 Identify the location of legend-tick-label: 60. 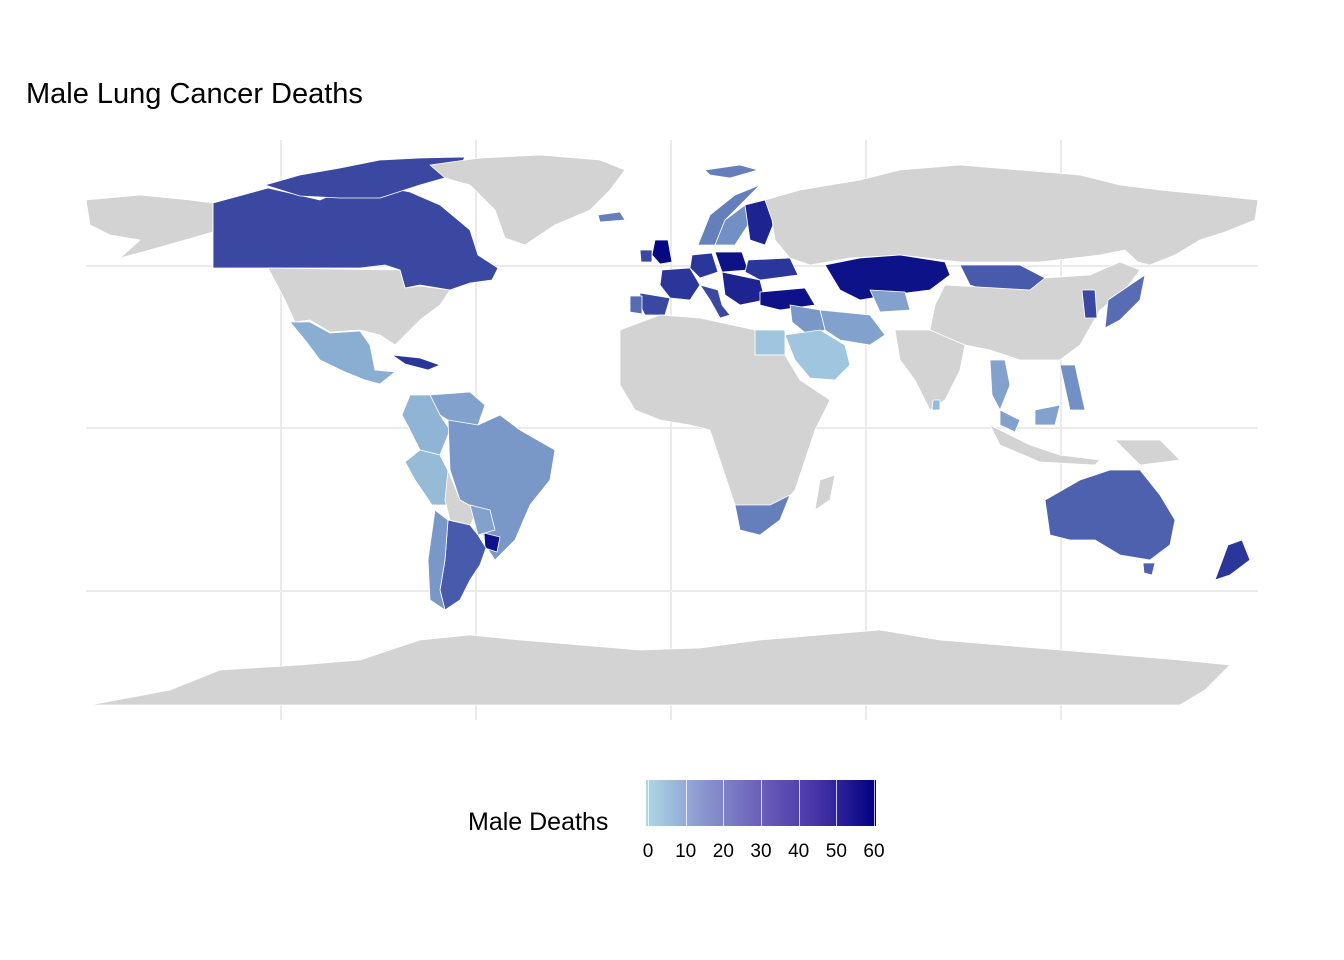
(874, 851).